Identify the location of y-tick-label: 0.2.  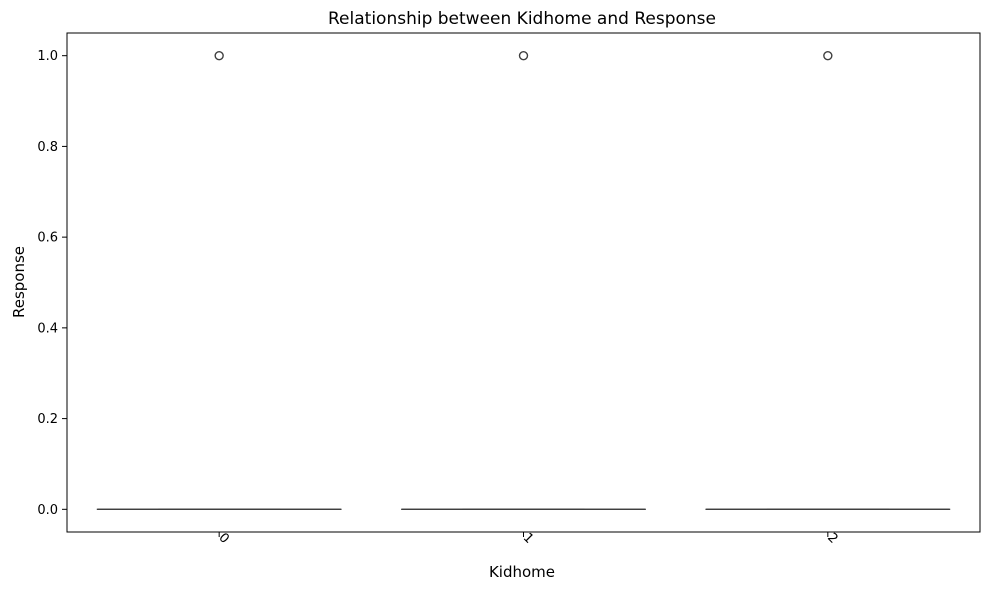
(47, 419).